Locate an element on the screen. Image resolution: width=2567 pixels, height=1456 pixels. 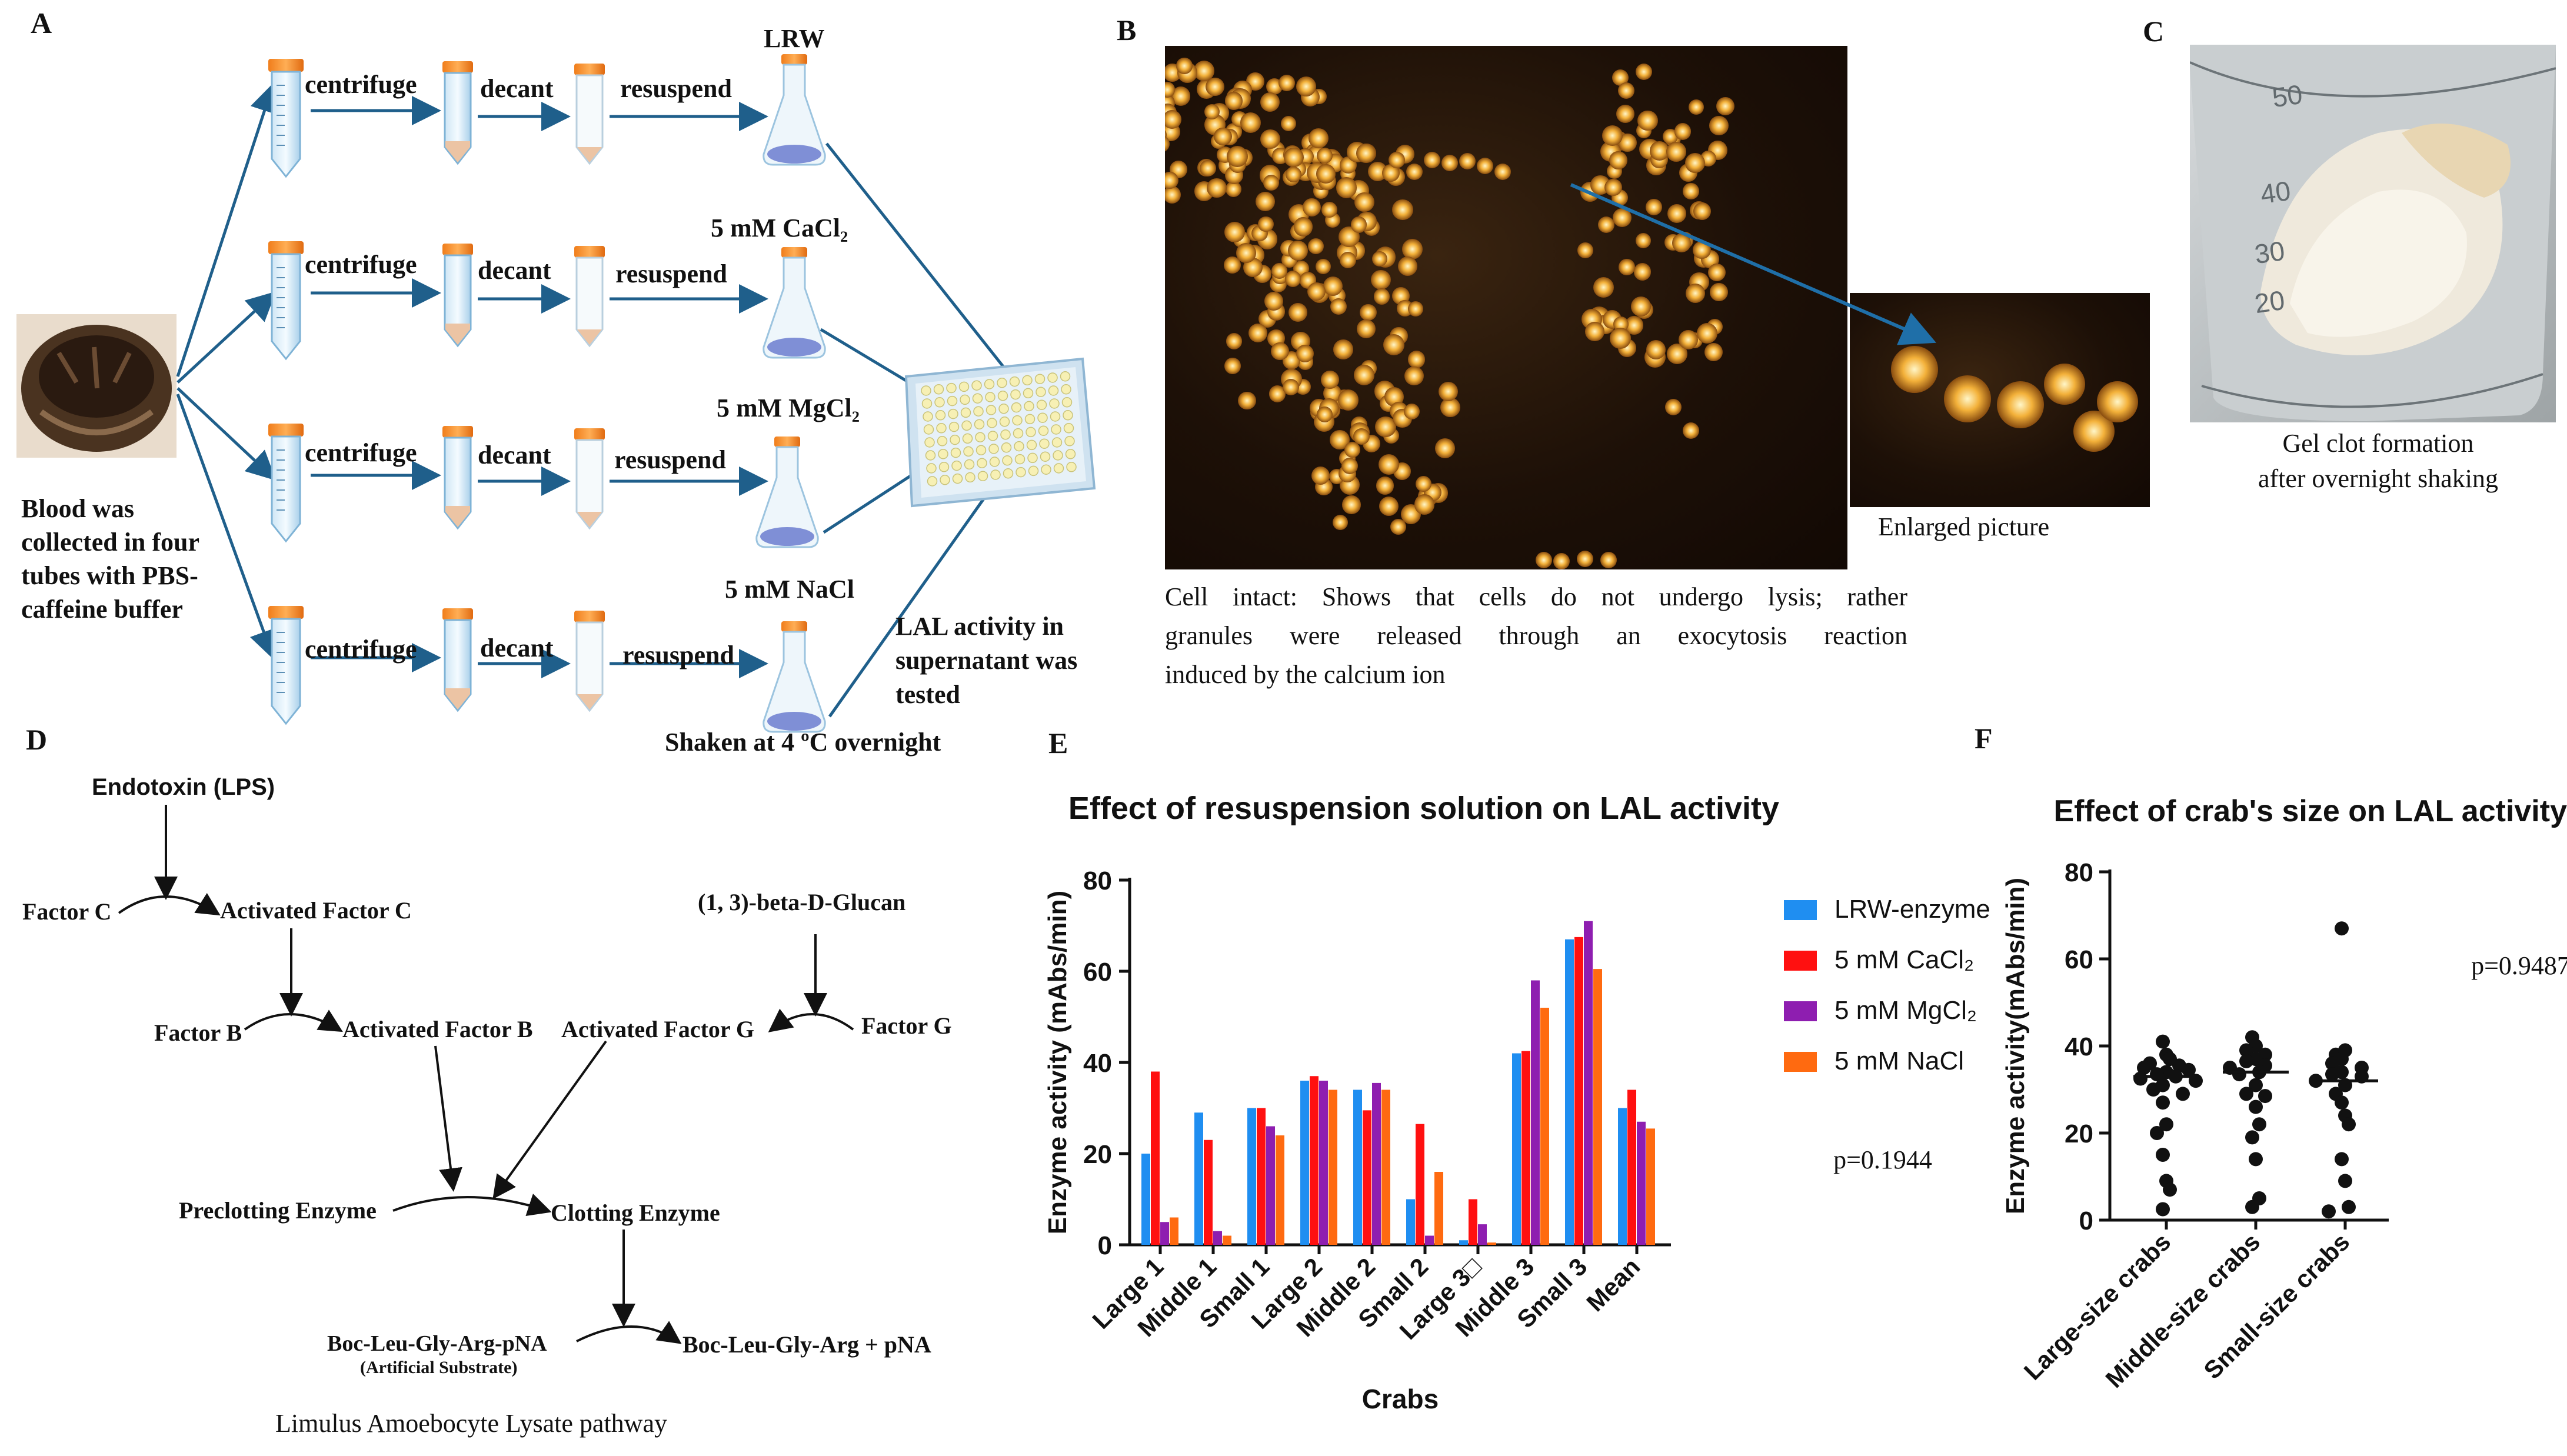
legend-swatch is located at coordinates (1801, 910).